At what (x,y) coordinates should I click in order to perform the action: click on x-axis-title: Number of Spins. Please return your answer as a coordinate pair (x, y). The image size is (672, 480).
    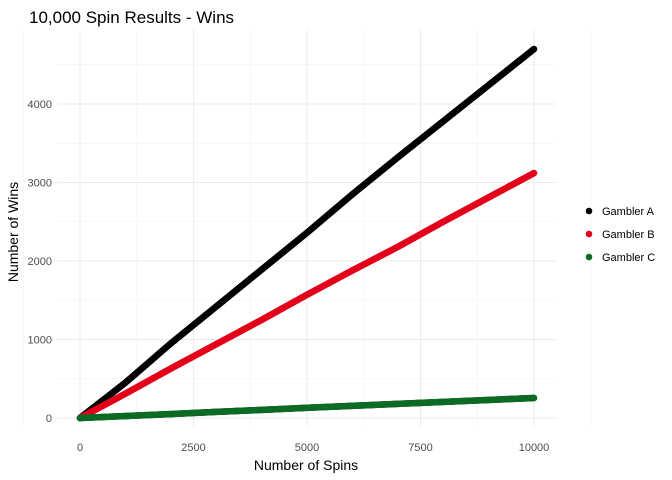
    Looking at the image, I should click on (306, 465).